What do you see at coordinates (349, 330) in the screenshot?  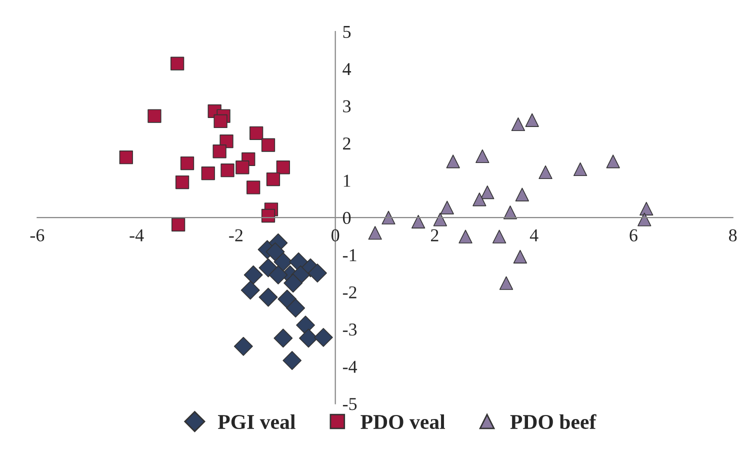 I see `y-tick-label: -3` at bounding box center [349, 330].